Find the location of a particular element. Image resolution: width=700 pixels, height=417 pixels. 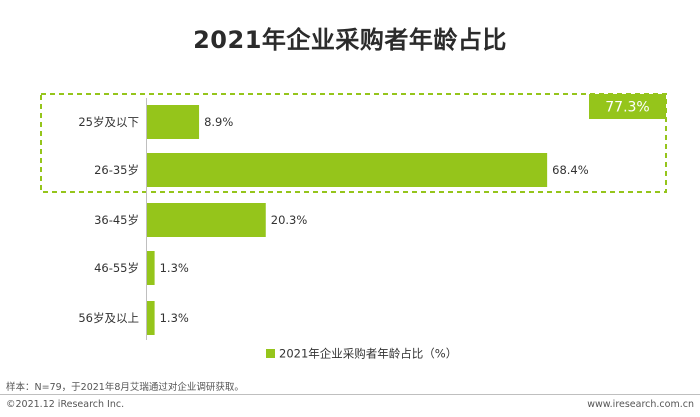

legend-swatch is located at coordinates (270, 353).